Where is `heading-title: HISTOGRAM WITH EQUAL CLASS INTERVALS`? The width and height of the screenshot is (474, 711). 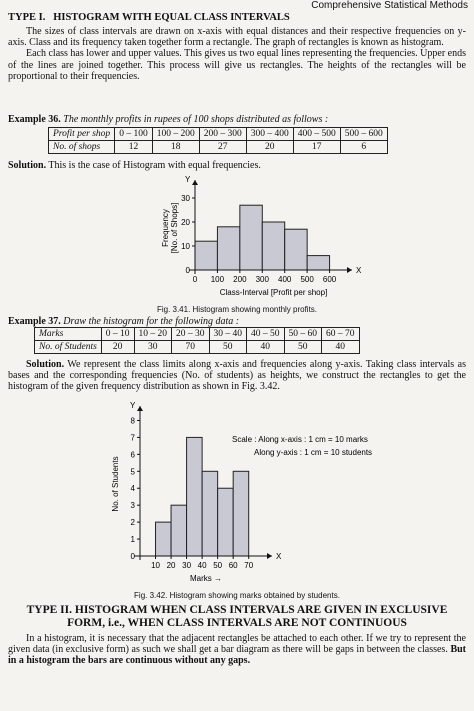
heading-title: HISTOGRAM WITH EQUAL CLASS INTERVALS is located at coordinates (171, 17).